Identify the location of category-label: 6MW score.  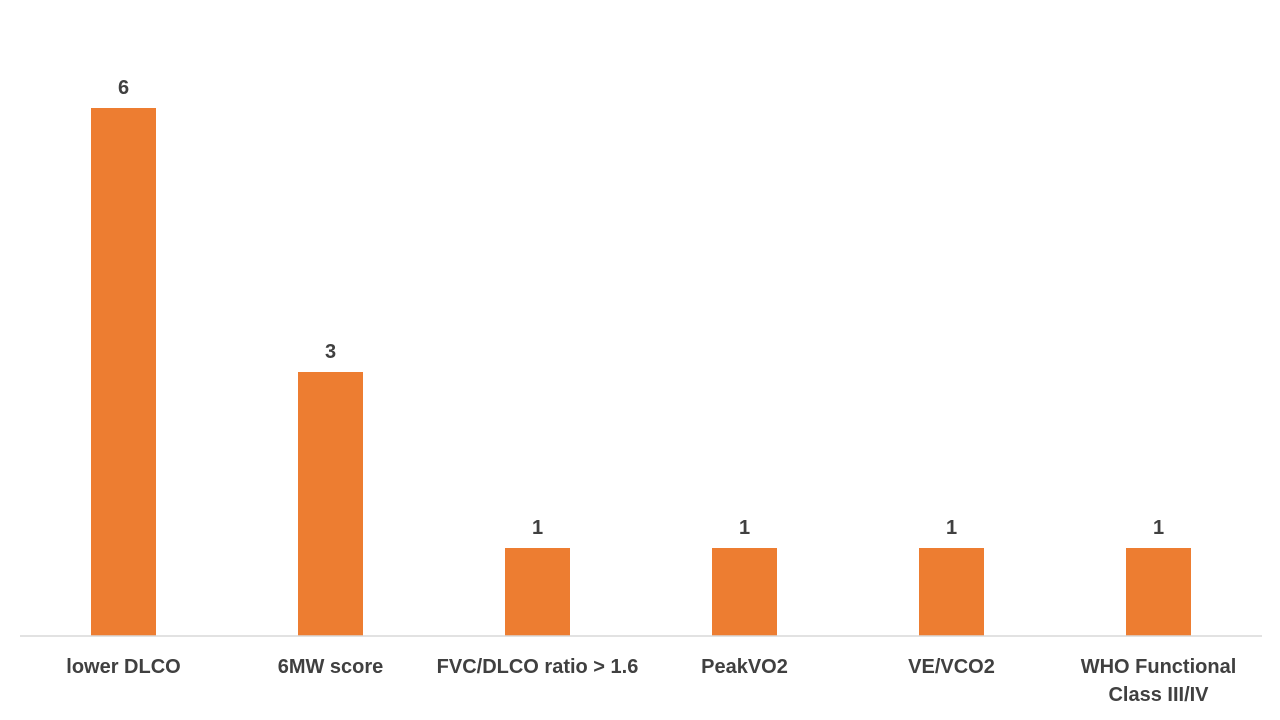
(331, 667).